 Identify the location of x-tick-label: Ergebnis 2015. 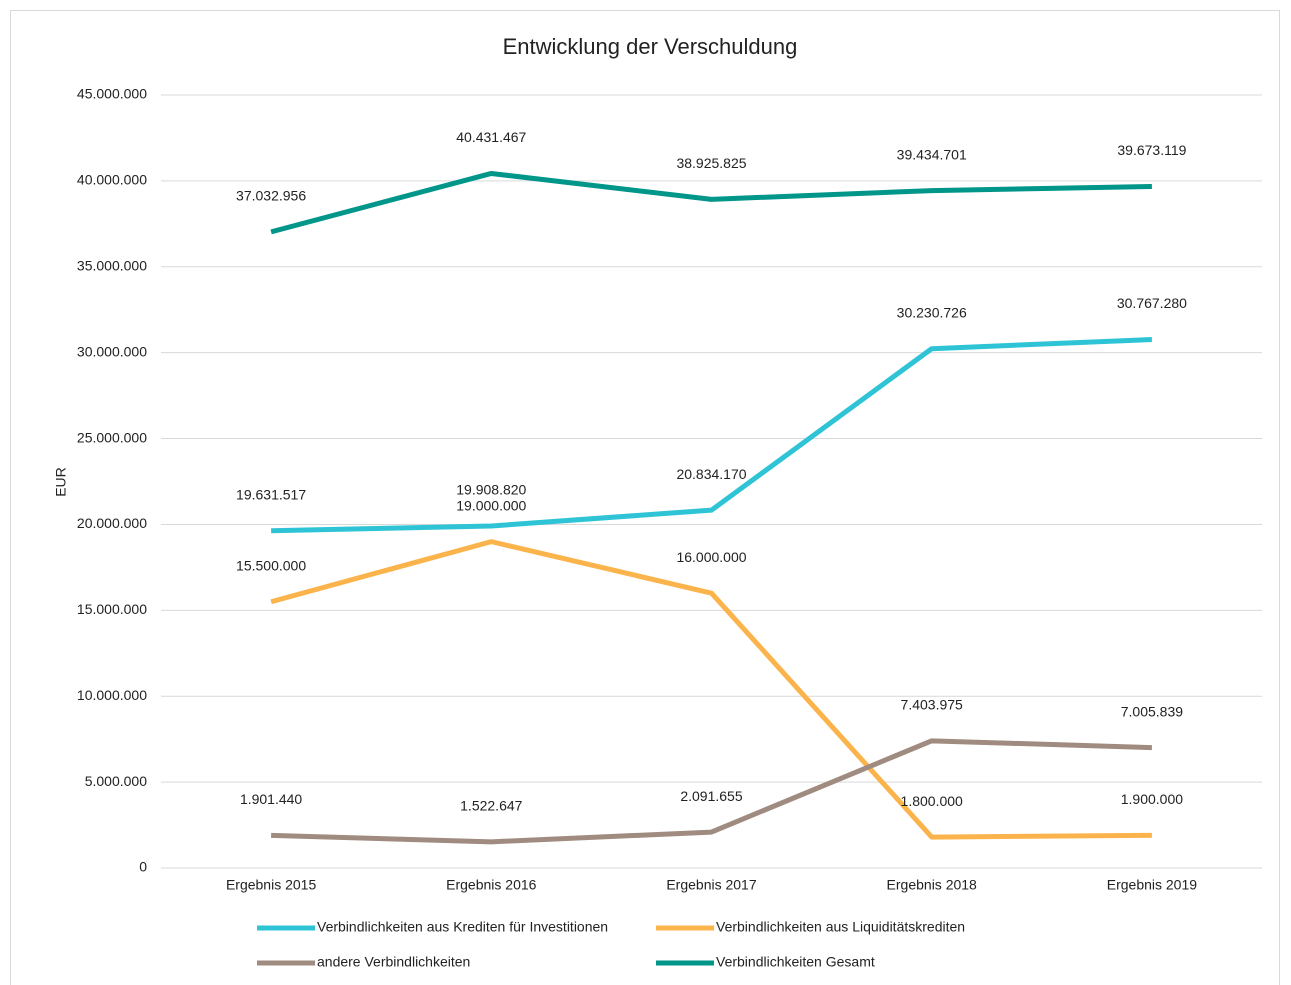
(271, 885).